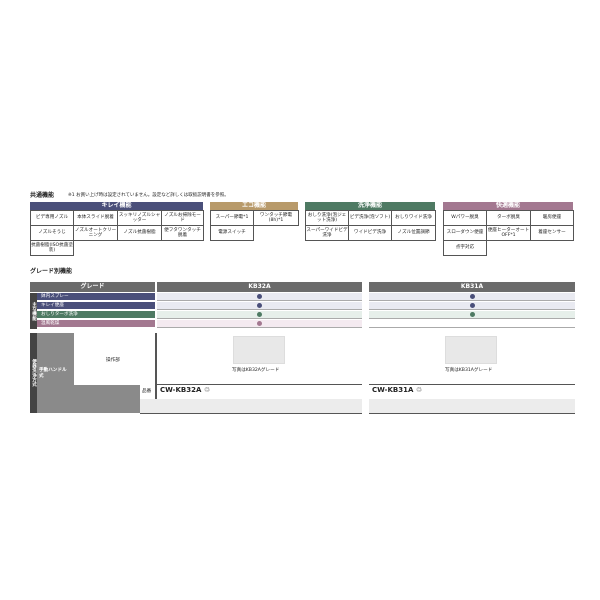  Describe the element at coordinates (96, 306) in the screenshot. I see `feature-row-label: キレイ便座` at that location.